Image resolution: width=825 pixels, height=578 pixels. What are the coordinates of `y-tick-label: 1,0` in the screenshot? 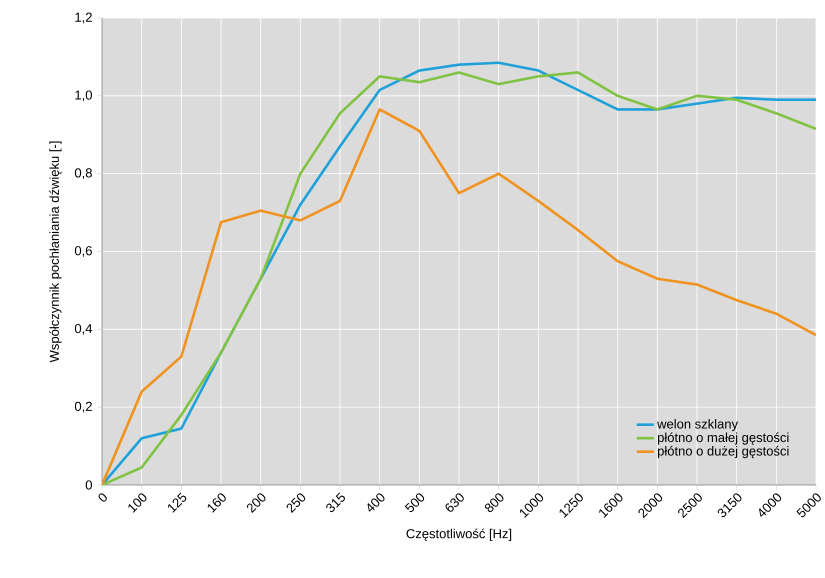 It's located at (83, 96).